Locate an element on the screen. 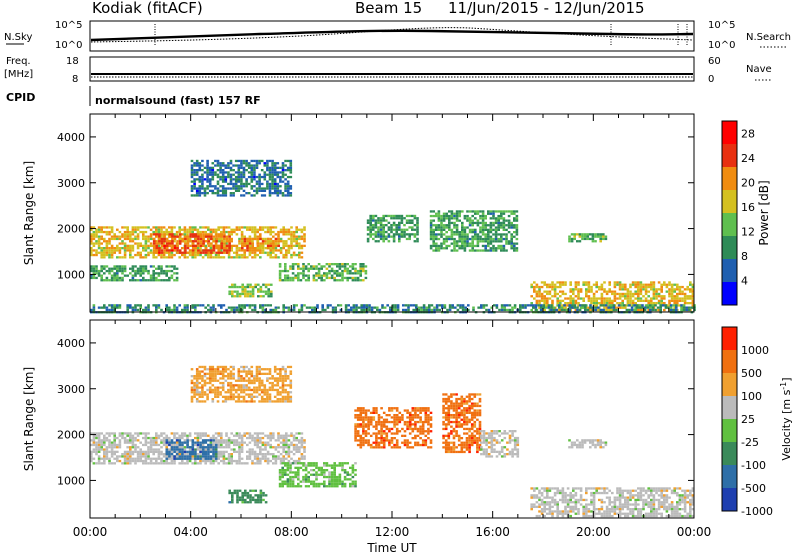 The image size is (800, 554). power-ylabel: Slant Range [km] is located at coordinates (29, 213).